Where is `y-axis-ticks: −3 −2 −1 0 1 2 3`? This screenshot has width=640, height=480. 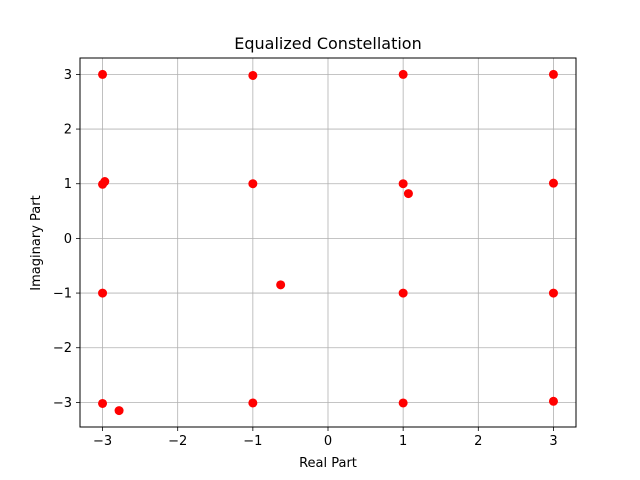
y-axis-ticks: −3 −2 −1 0 1 2 3 is located at coordinates (66, 239).